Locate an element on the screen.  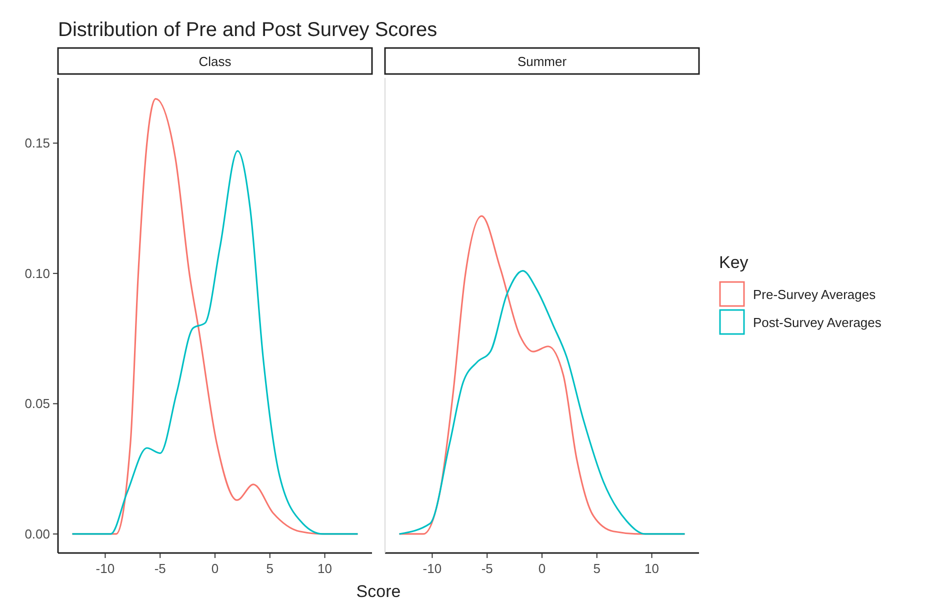
y-tick-label: 0.00 is located at coordinates (37, 534).